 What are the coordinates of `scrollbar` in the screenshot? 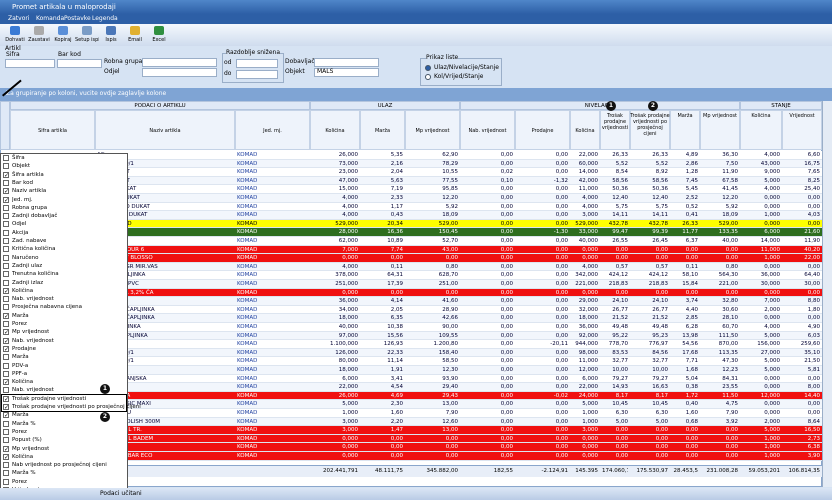 It's located at (827, 294).